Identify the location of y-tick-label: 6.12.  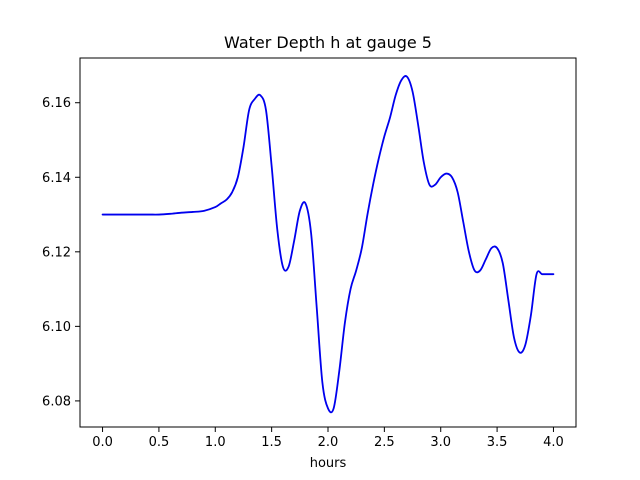
(56, 252).